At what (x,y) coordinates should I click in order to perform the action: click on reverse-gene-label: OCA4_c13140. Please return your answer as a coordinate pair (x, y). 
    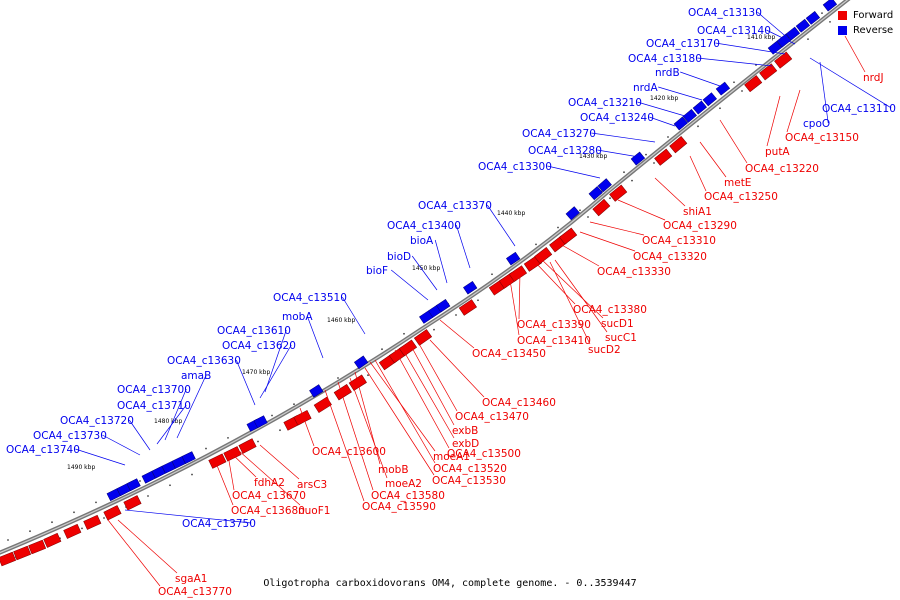
    Looking at the image, I should click on (734, 31).